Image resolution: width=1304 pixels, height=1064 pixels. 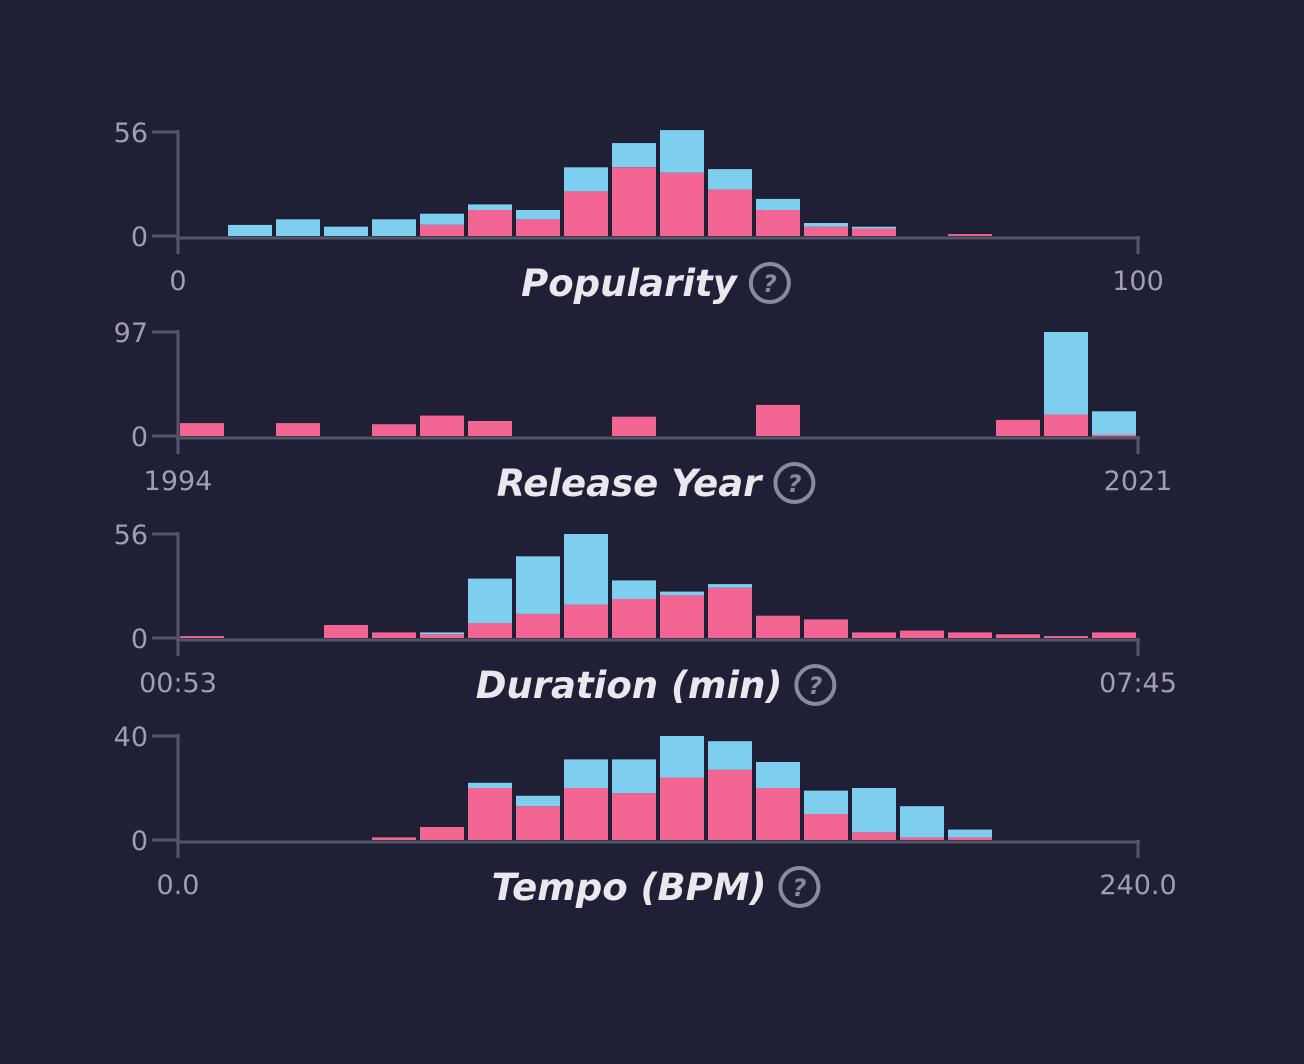 I want to click on help-icon-glyph: ?, so click(x=799, y=888).